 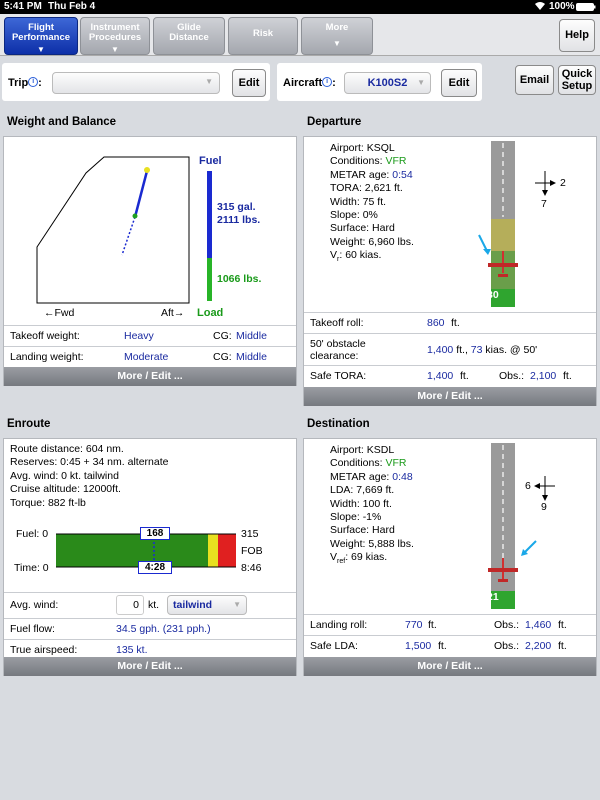 What do you see at coordinates (150, 232) in the screenshot?
I see `cg-envelope-chart` at bounding box center [150, 232].